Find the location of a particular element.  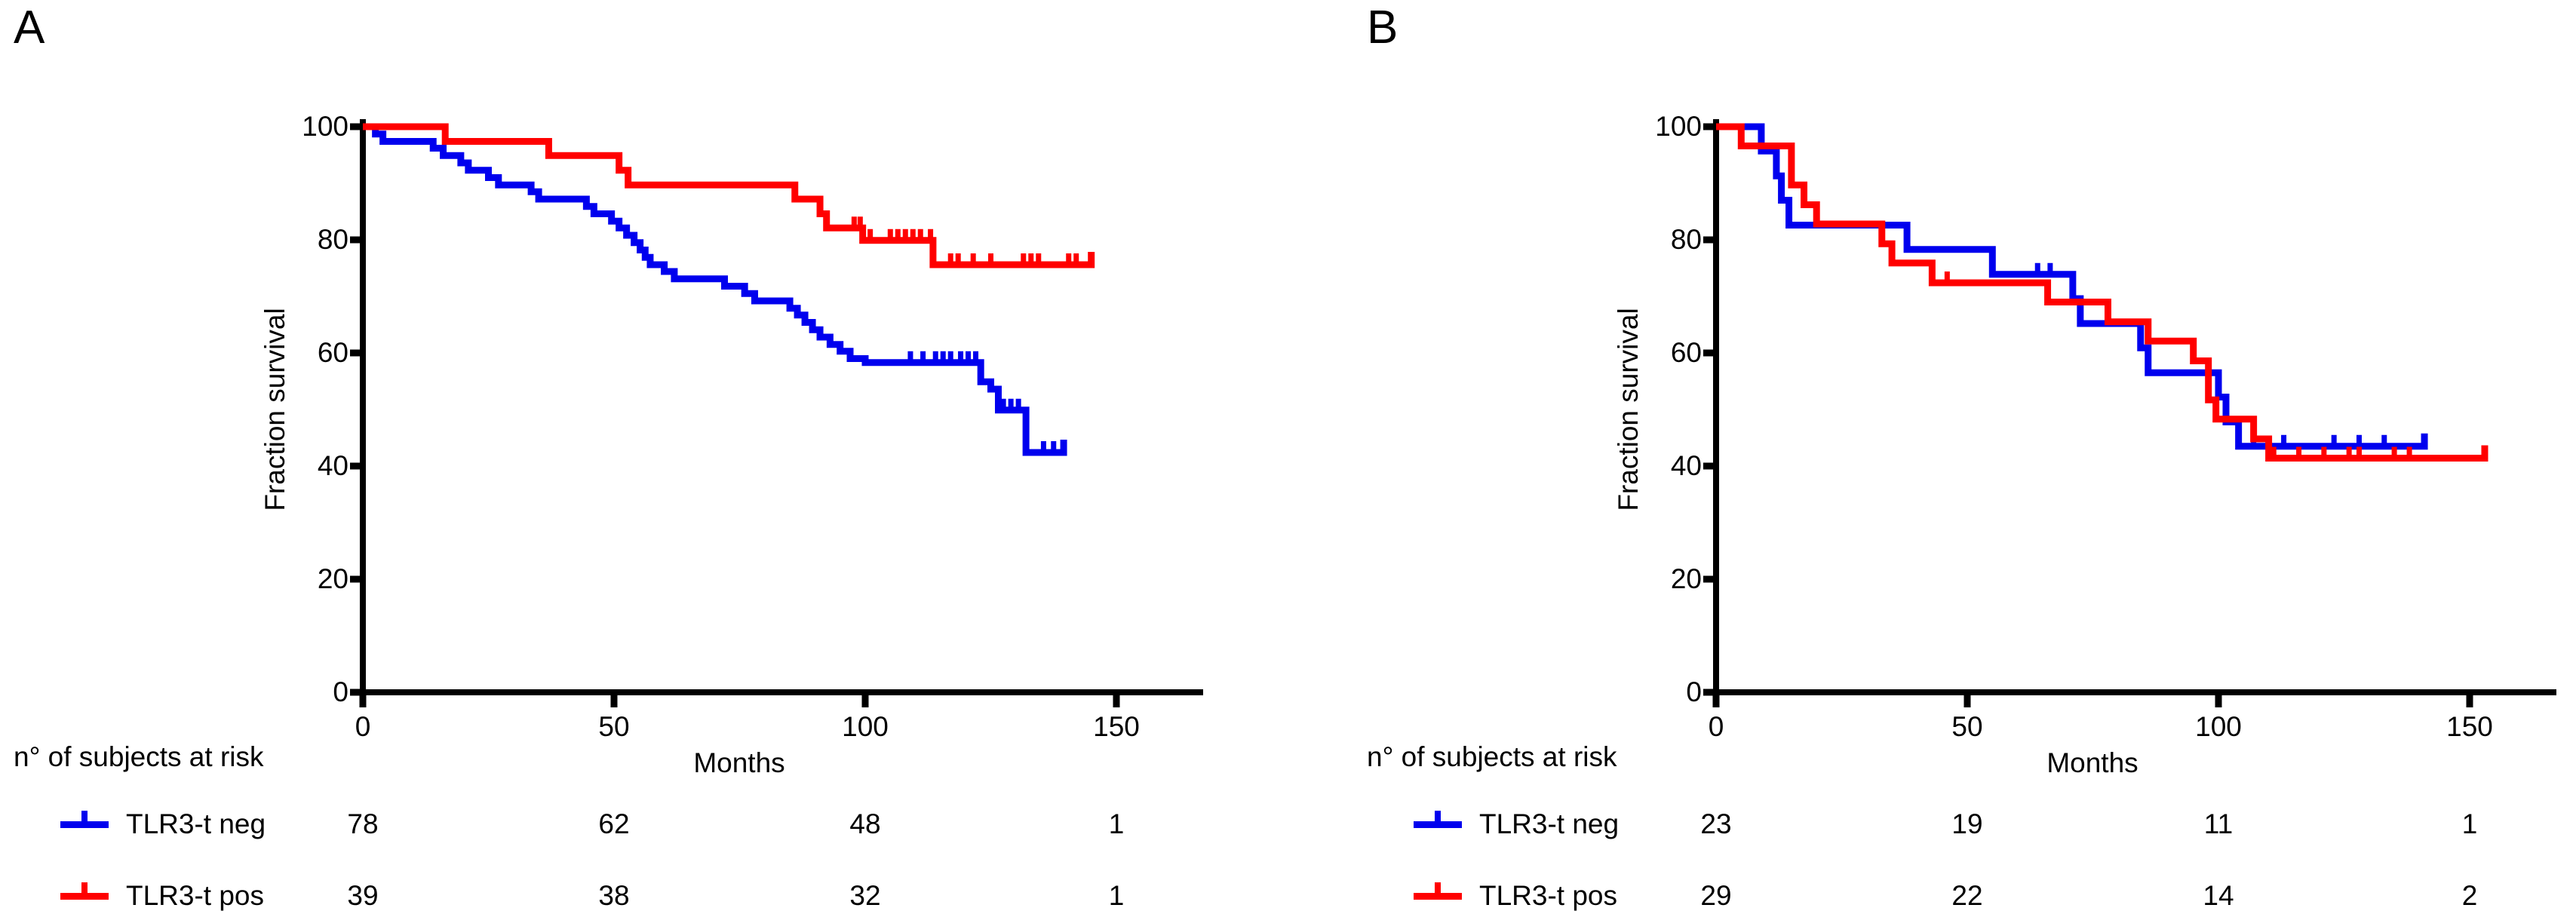

panel-b-x-axis-title: Months is located at coordinates (2092, 762).